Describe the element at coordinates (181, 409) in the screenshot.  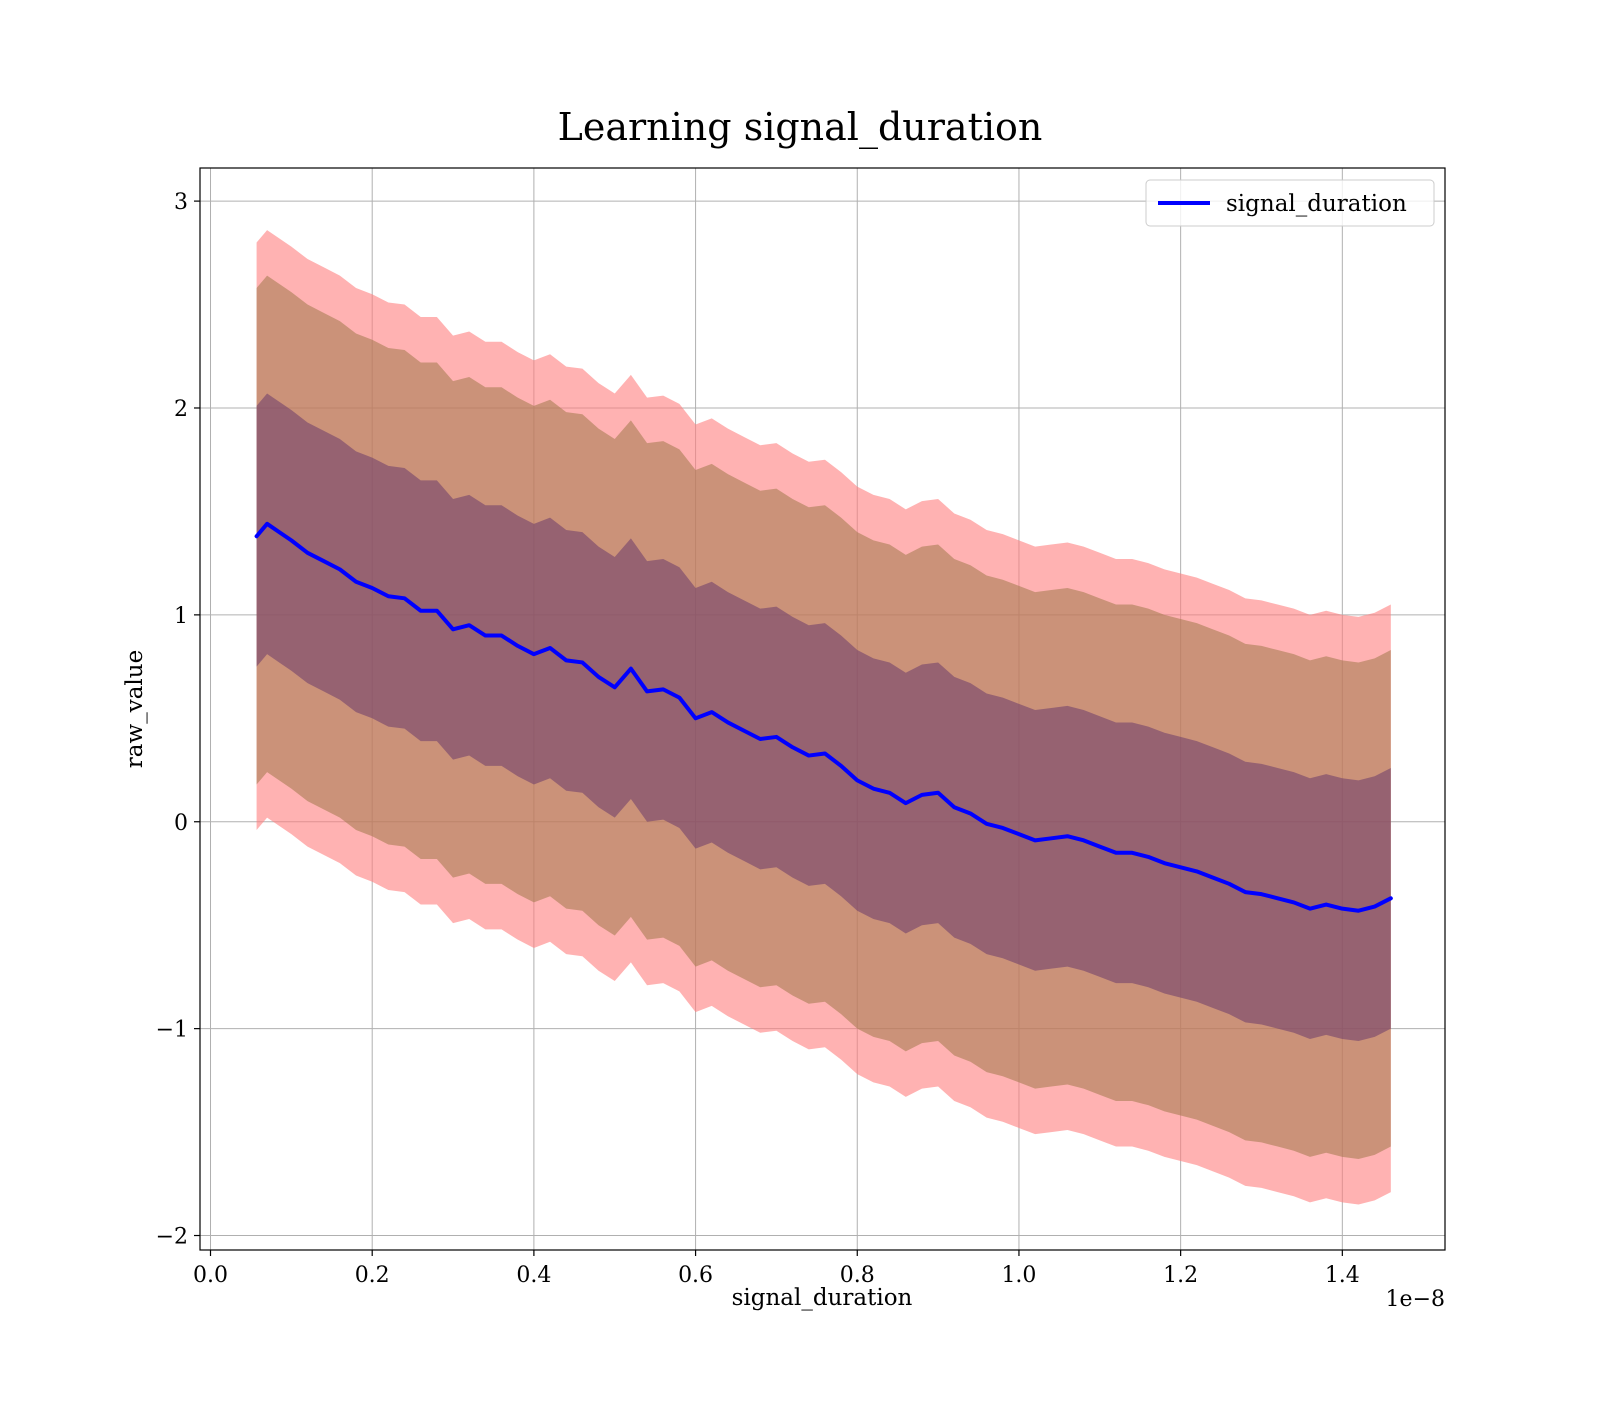
I see `y-tick-label: 2` at that location.